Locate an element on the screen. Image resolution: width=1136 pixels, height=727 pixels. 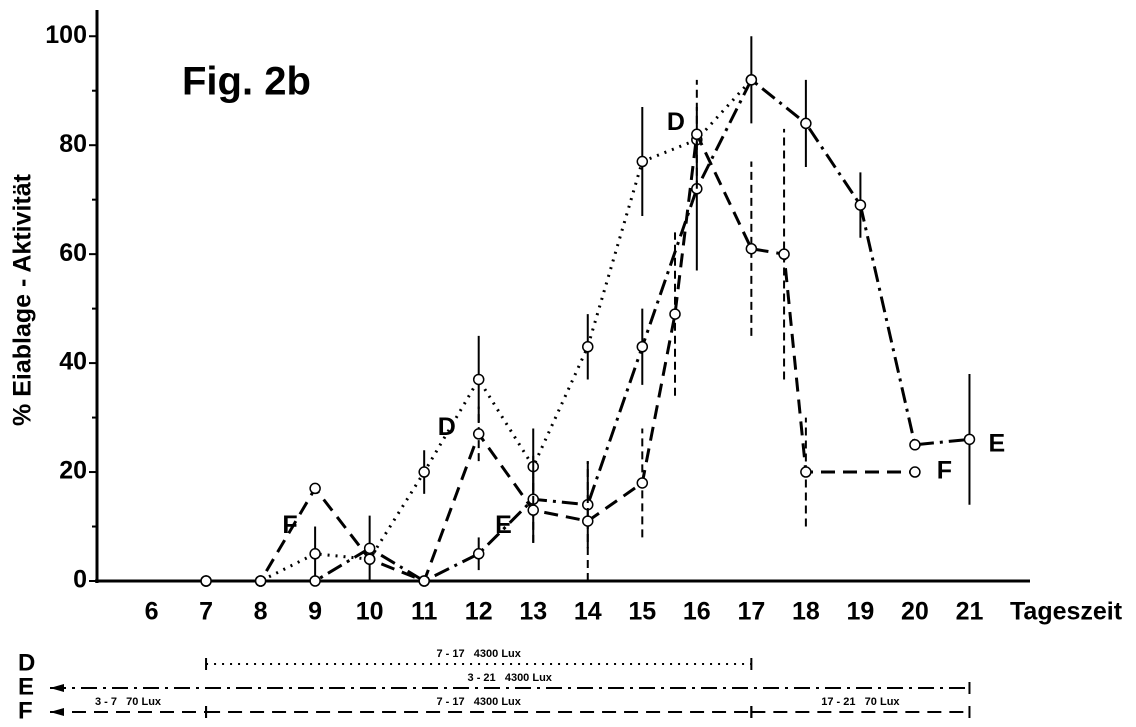
x-tick-label: 19 is located at coordinates (861, 612).